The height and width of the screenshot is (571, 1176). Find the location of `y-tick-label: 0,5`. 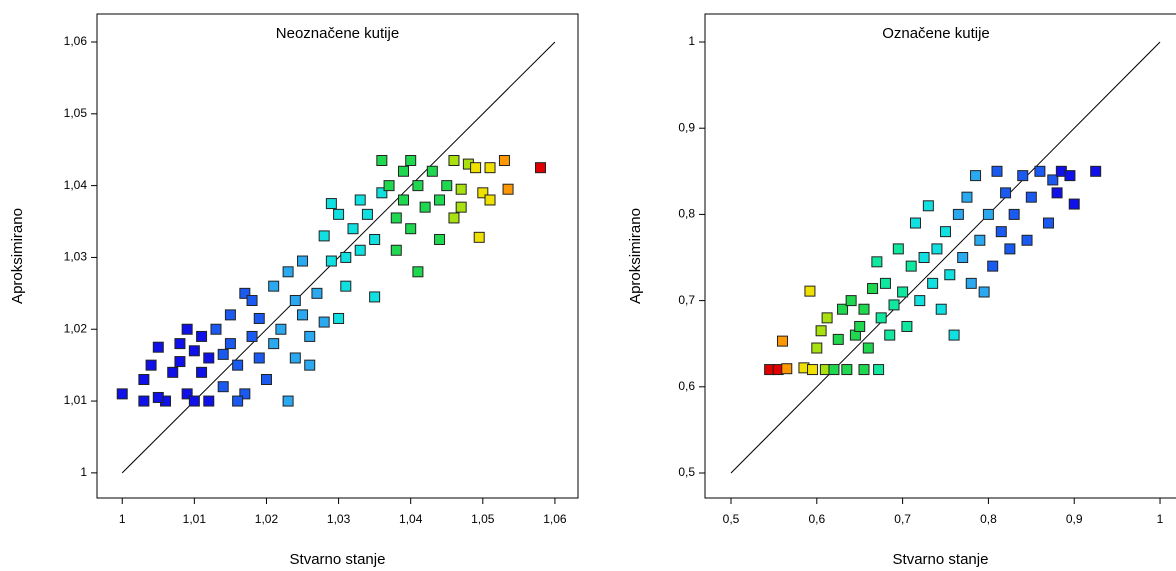

y-tick-label: 0,5 is located at coordinates (686, 472).